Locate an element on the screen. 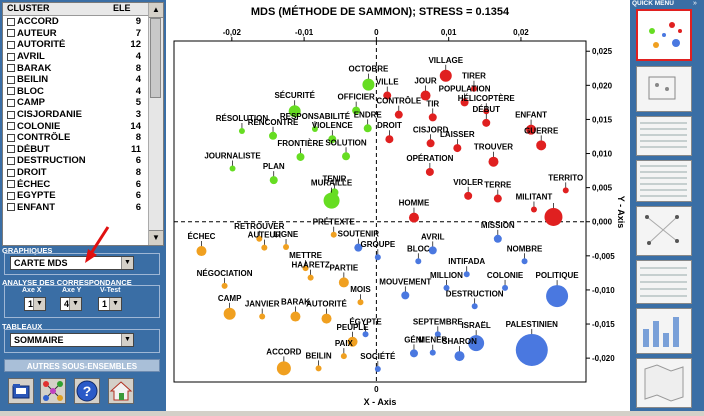 The width and height of the screenshot is (704, 416). point-label: AUTEUR is located at coordinates (265, 235).